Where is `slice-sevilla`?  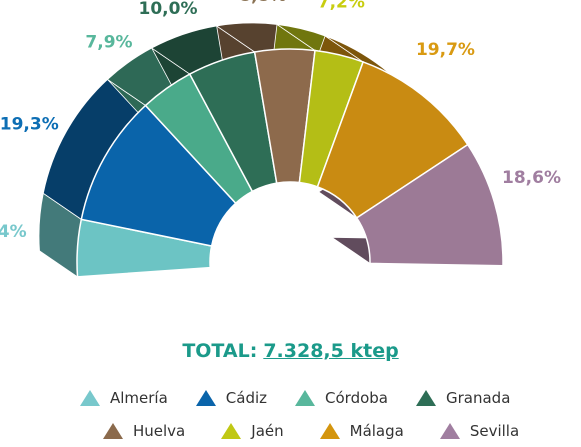
slice-sevilla is located at coordinates (429, 205).